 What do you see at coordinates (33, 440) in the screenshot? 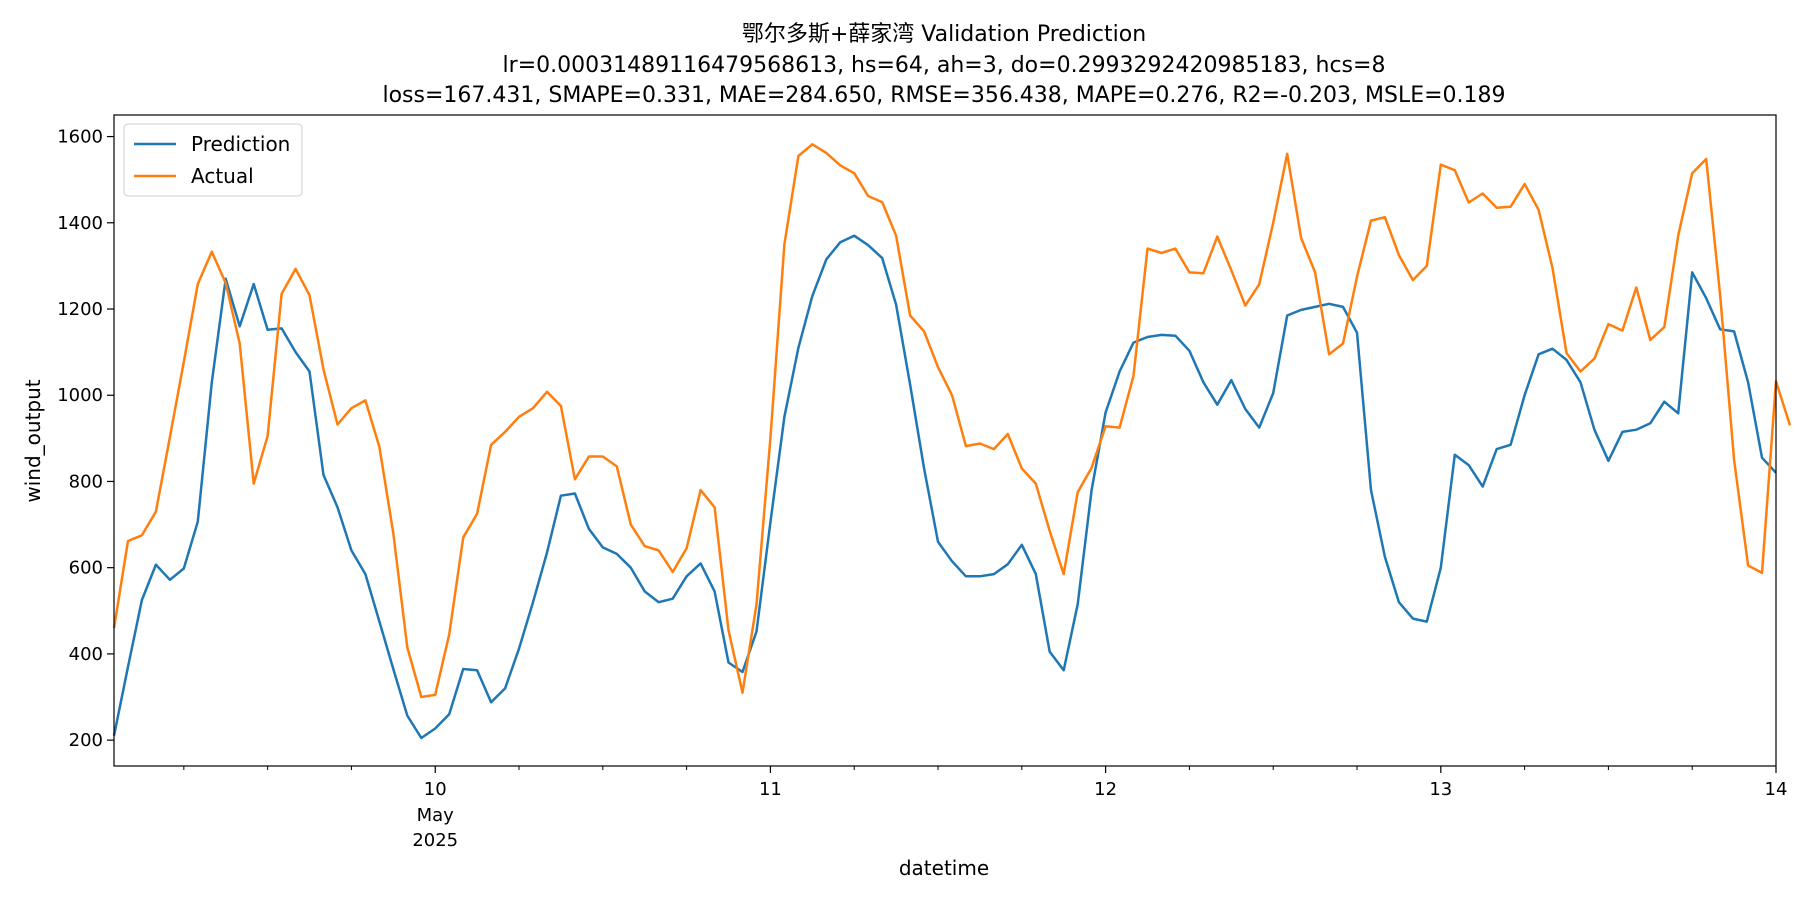
I see `y-axis-label: wind_output` at bounding box center [33, 440].